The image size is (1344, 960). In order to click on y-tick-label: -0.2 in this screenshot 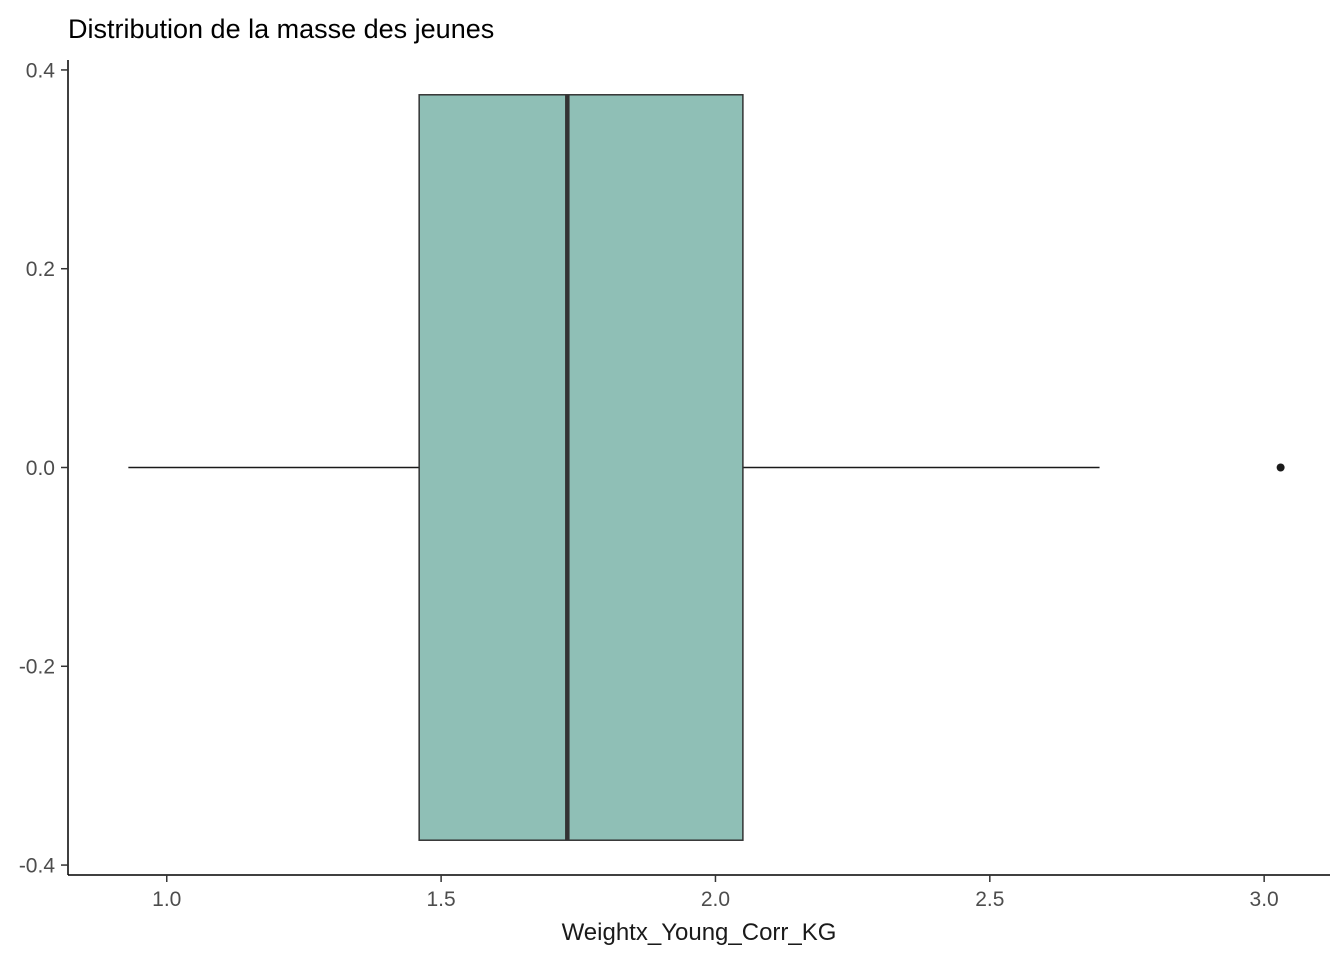, I will do `click(37, 667)`.